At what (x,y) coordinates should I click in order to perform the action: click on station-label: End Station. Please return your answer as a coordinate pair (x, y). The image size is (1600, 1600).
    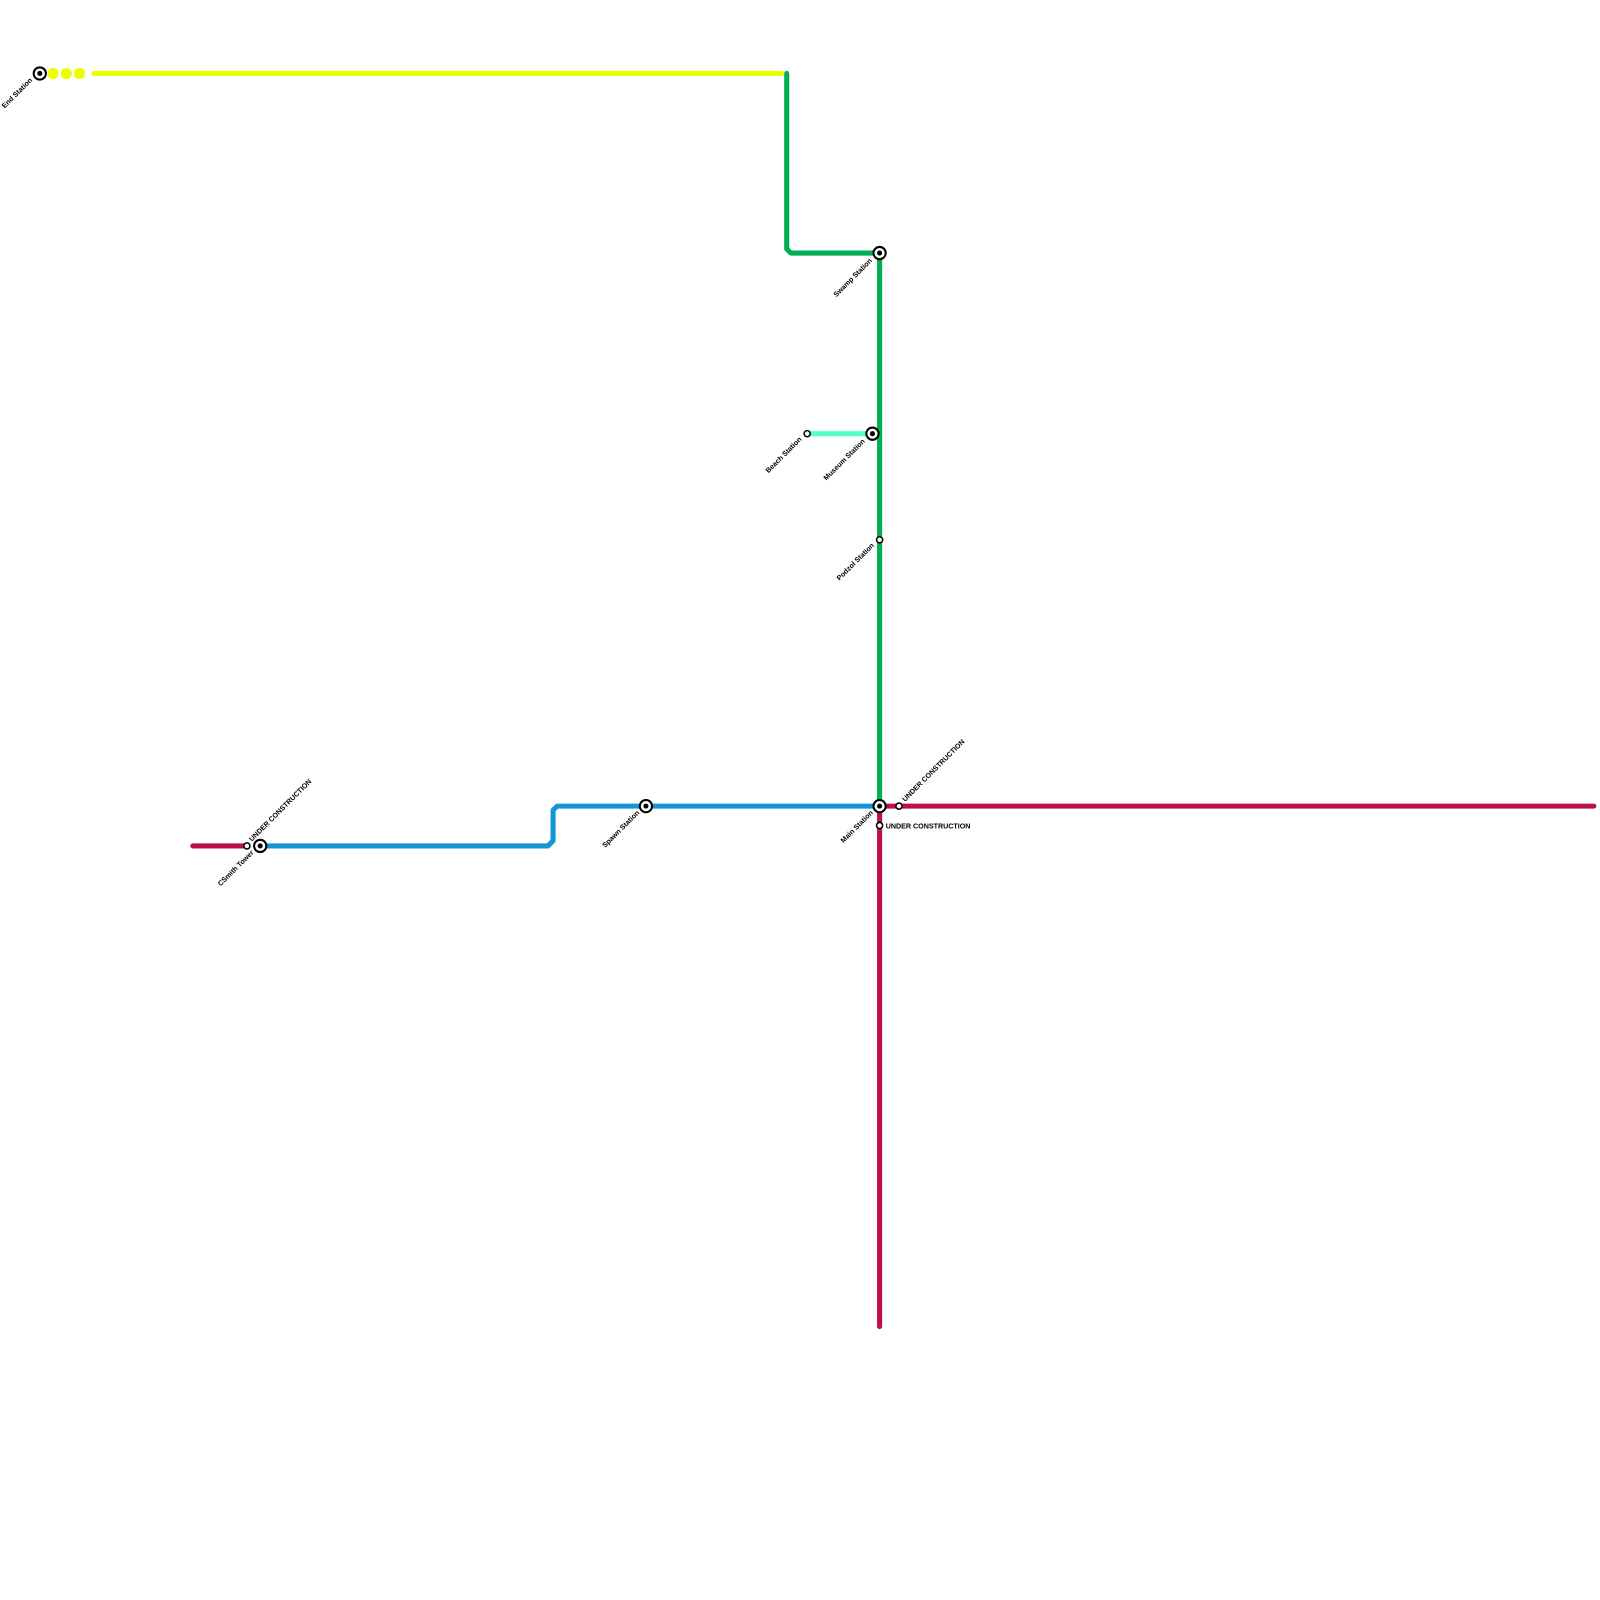
    Looking at the image, I should click on (17, 93).